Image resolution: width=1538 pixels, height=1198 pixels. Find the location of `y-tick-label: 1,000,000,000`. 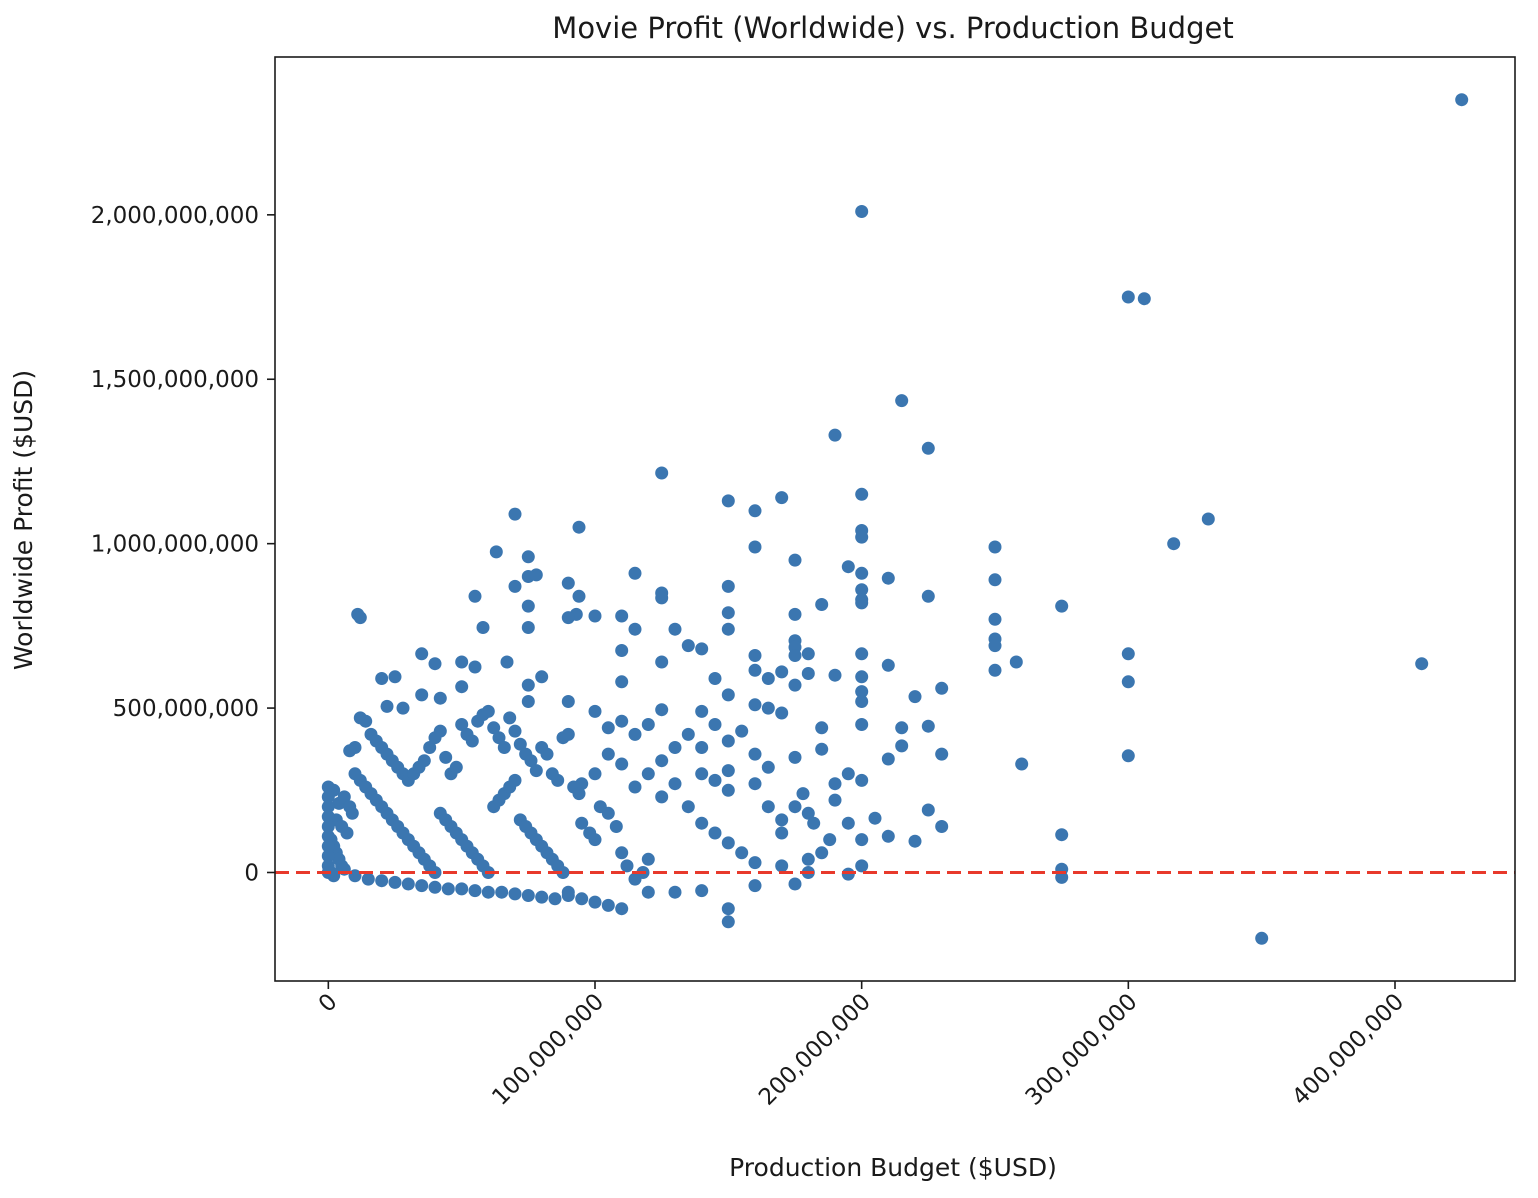

y-tick-label: 1,000,000,000 is located at coordinates (175, 545).